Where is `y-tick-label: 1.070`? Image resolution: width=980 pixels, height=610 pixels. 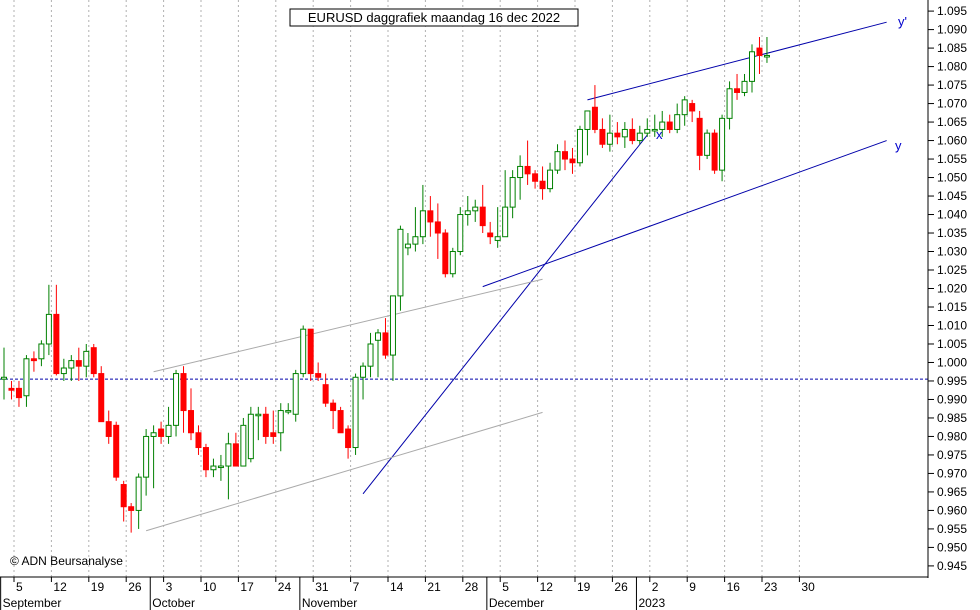
y-tick-label: 1.070 is located at coordinates (952, 104).